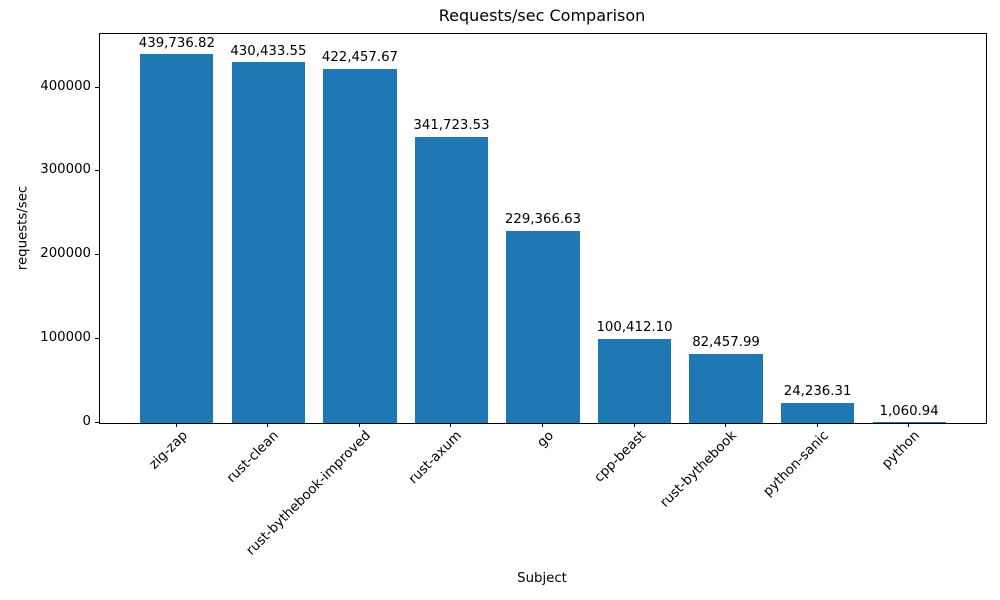 The image size is (1000, 600). Describe the element at coordinates (176, 43) in the screenshot. I see `bar-value-label: 439,736.82` at that location.